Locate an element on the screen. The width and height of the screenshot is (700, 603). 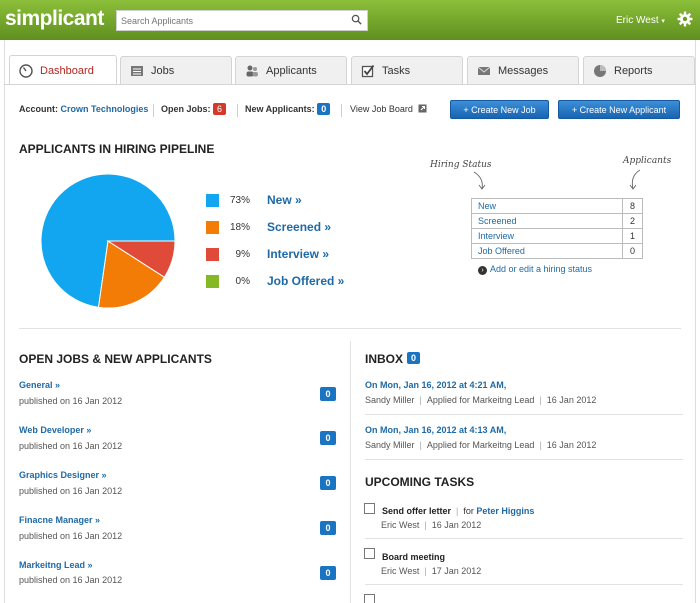
app-logo: simplicant is located at coordinates (54, 18).